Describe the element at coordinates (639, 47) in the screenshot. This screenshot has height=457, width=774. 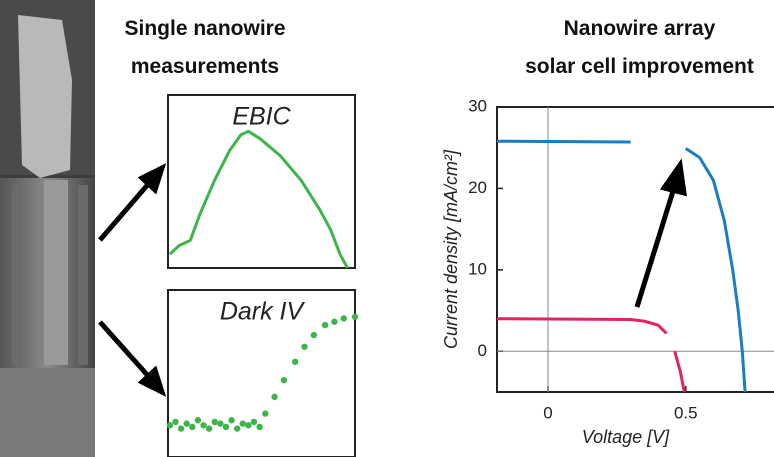
I see `right-heading: Nanowire array solar cell improvement` at that location.